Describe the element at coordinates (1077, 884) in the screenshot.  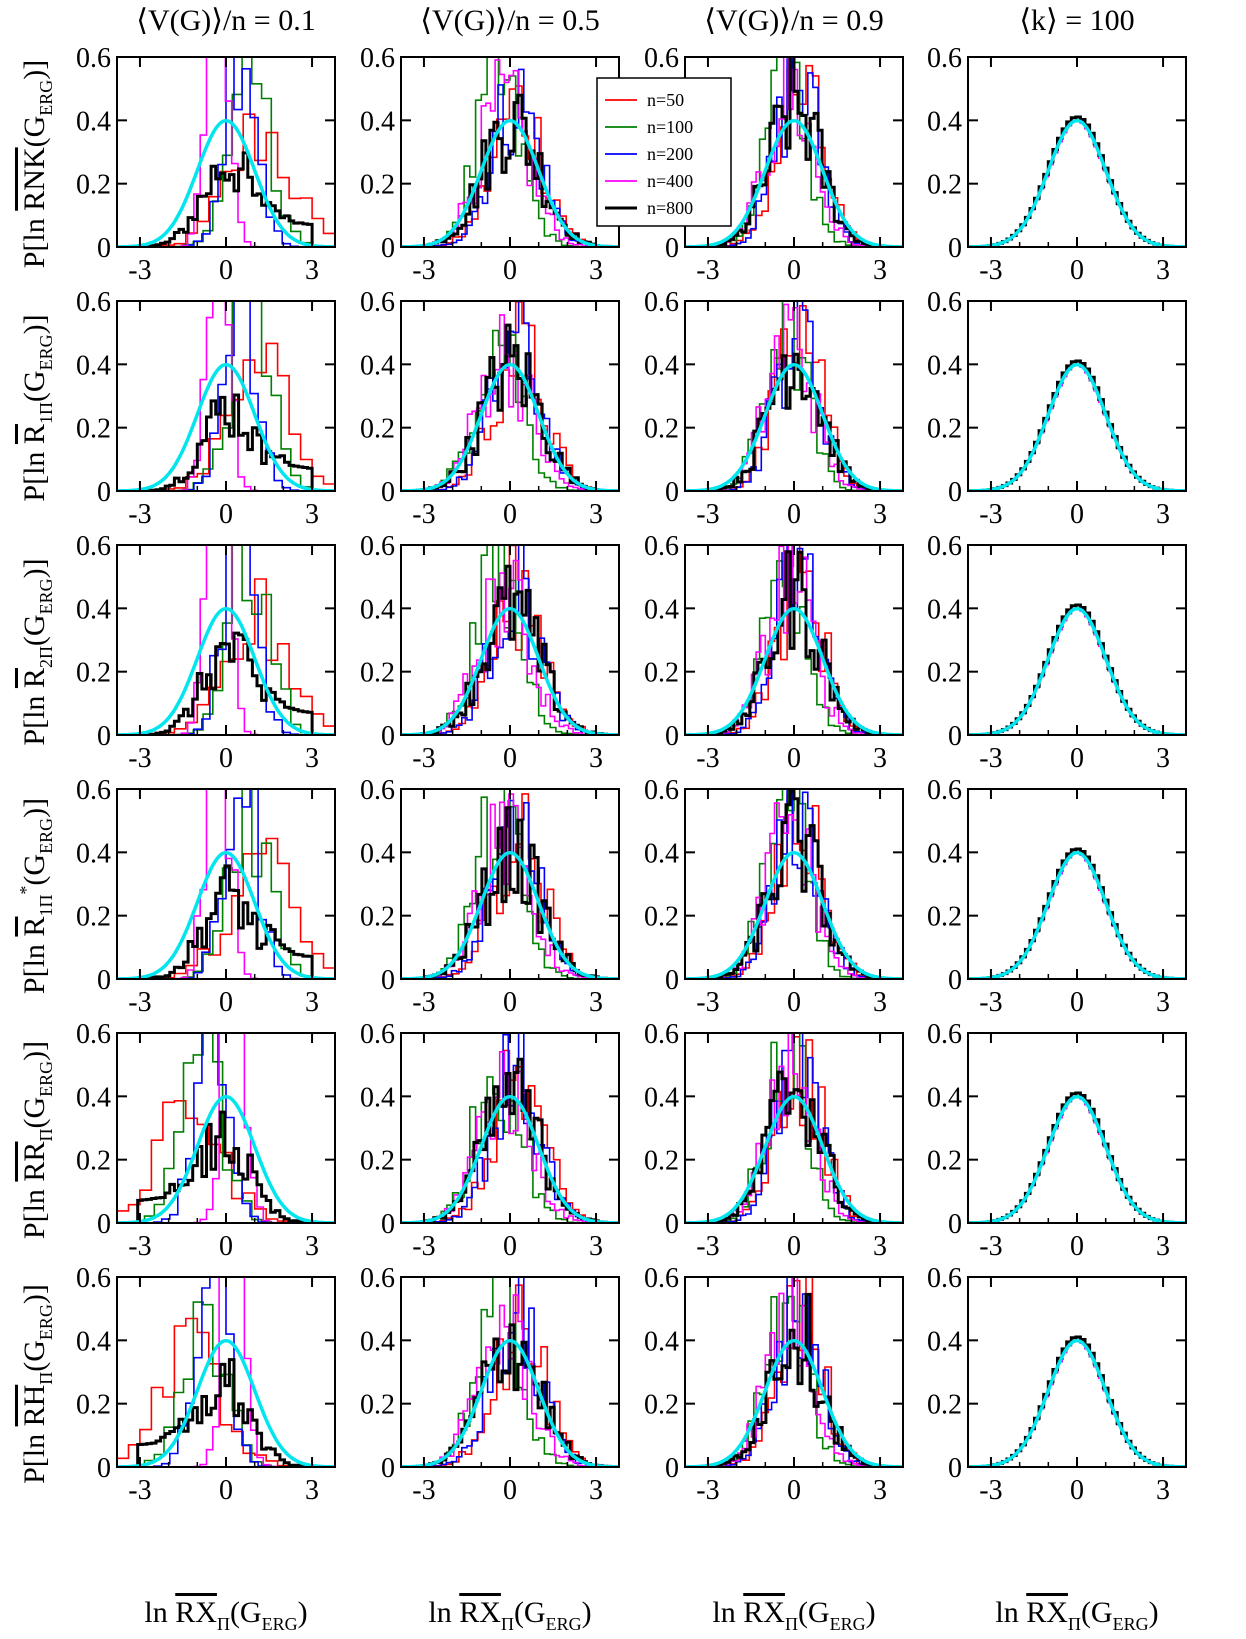
I see `panel-frame` at that location.